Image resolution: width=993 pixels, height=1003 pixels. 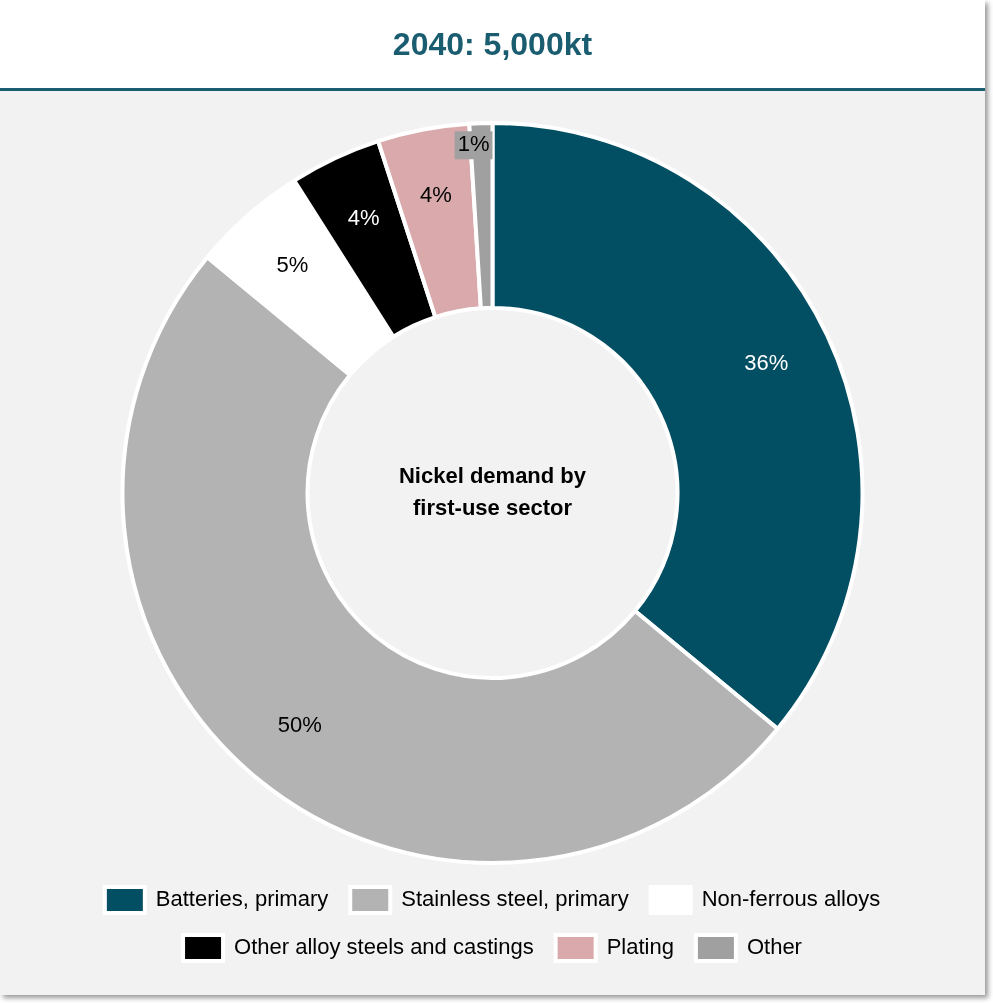 What do you see at coordinates (515, 899) in the screenshot?
I see `legend-label: Stainless steel, primary` at bounding box center [515, 899].